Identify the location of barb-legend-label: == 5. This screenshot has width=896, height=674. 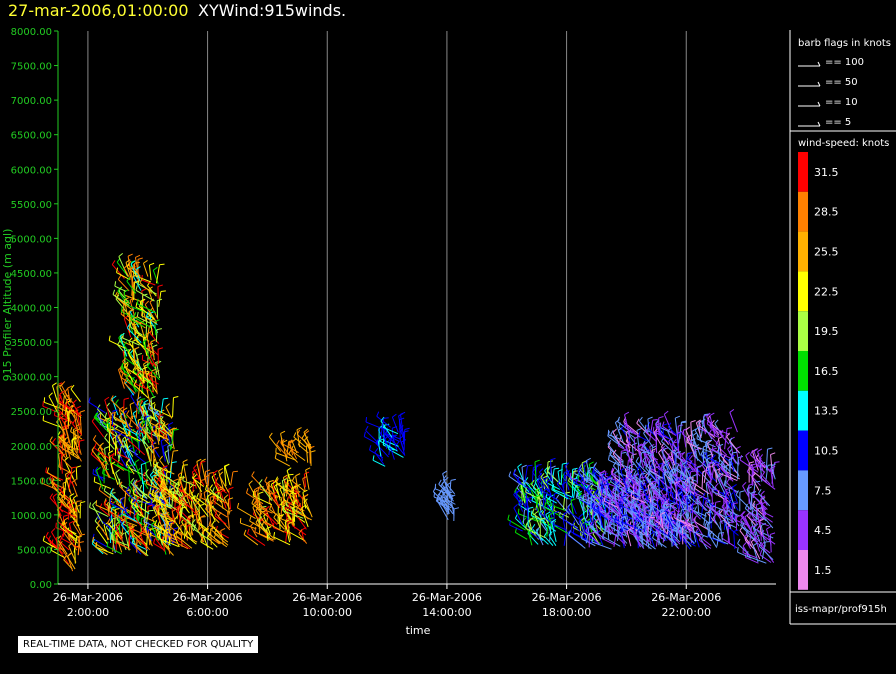
(838, 122).